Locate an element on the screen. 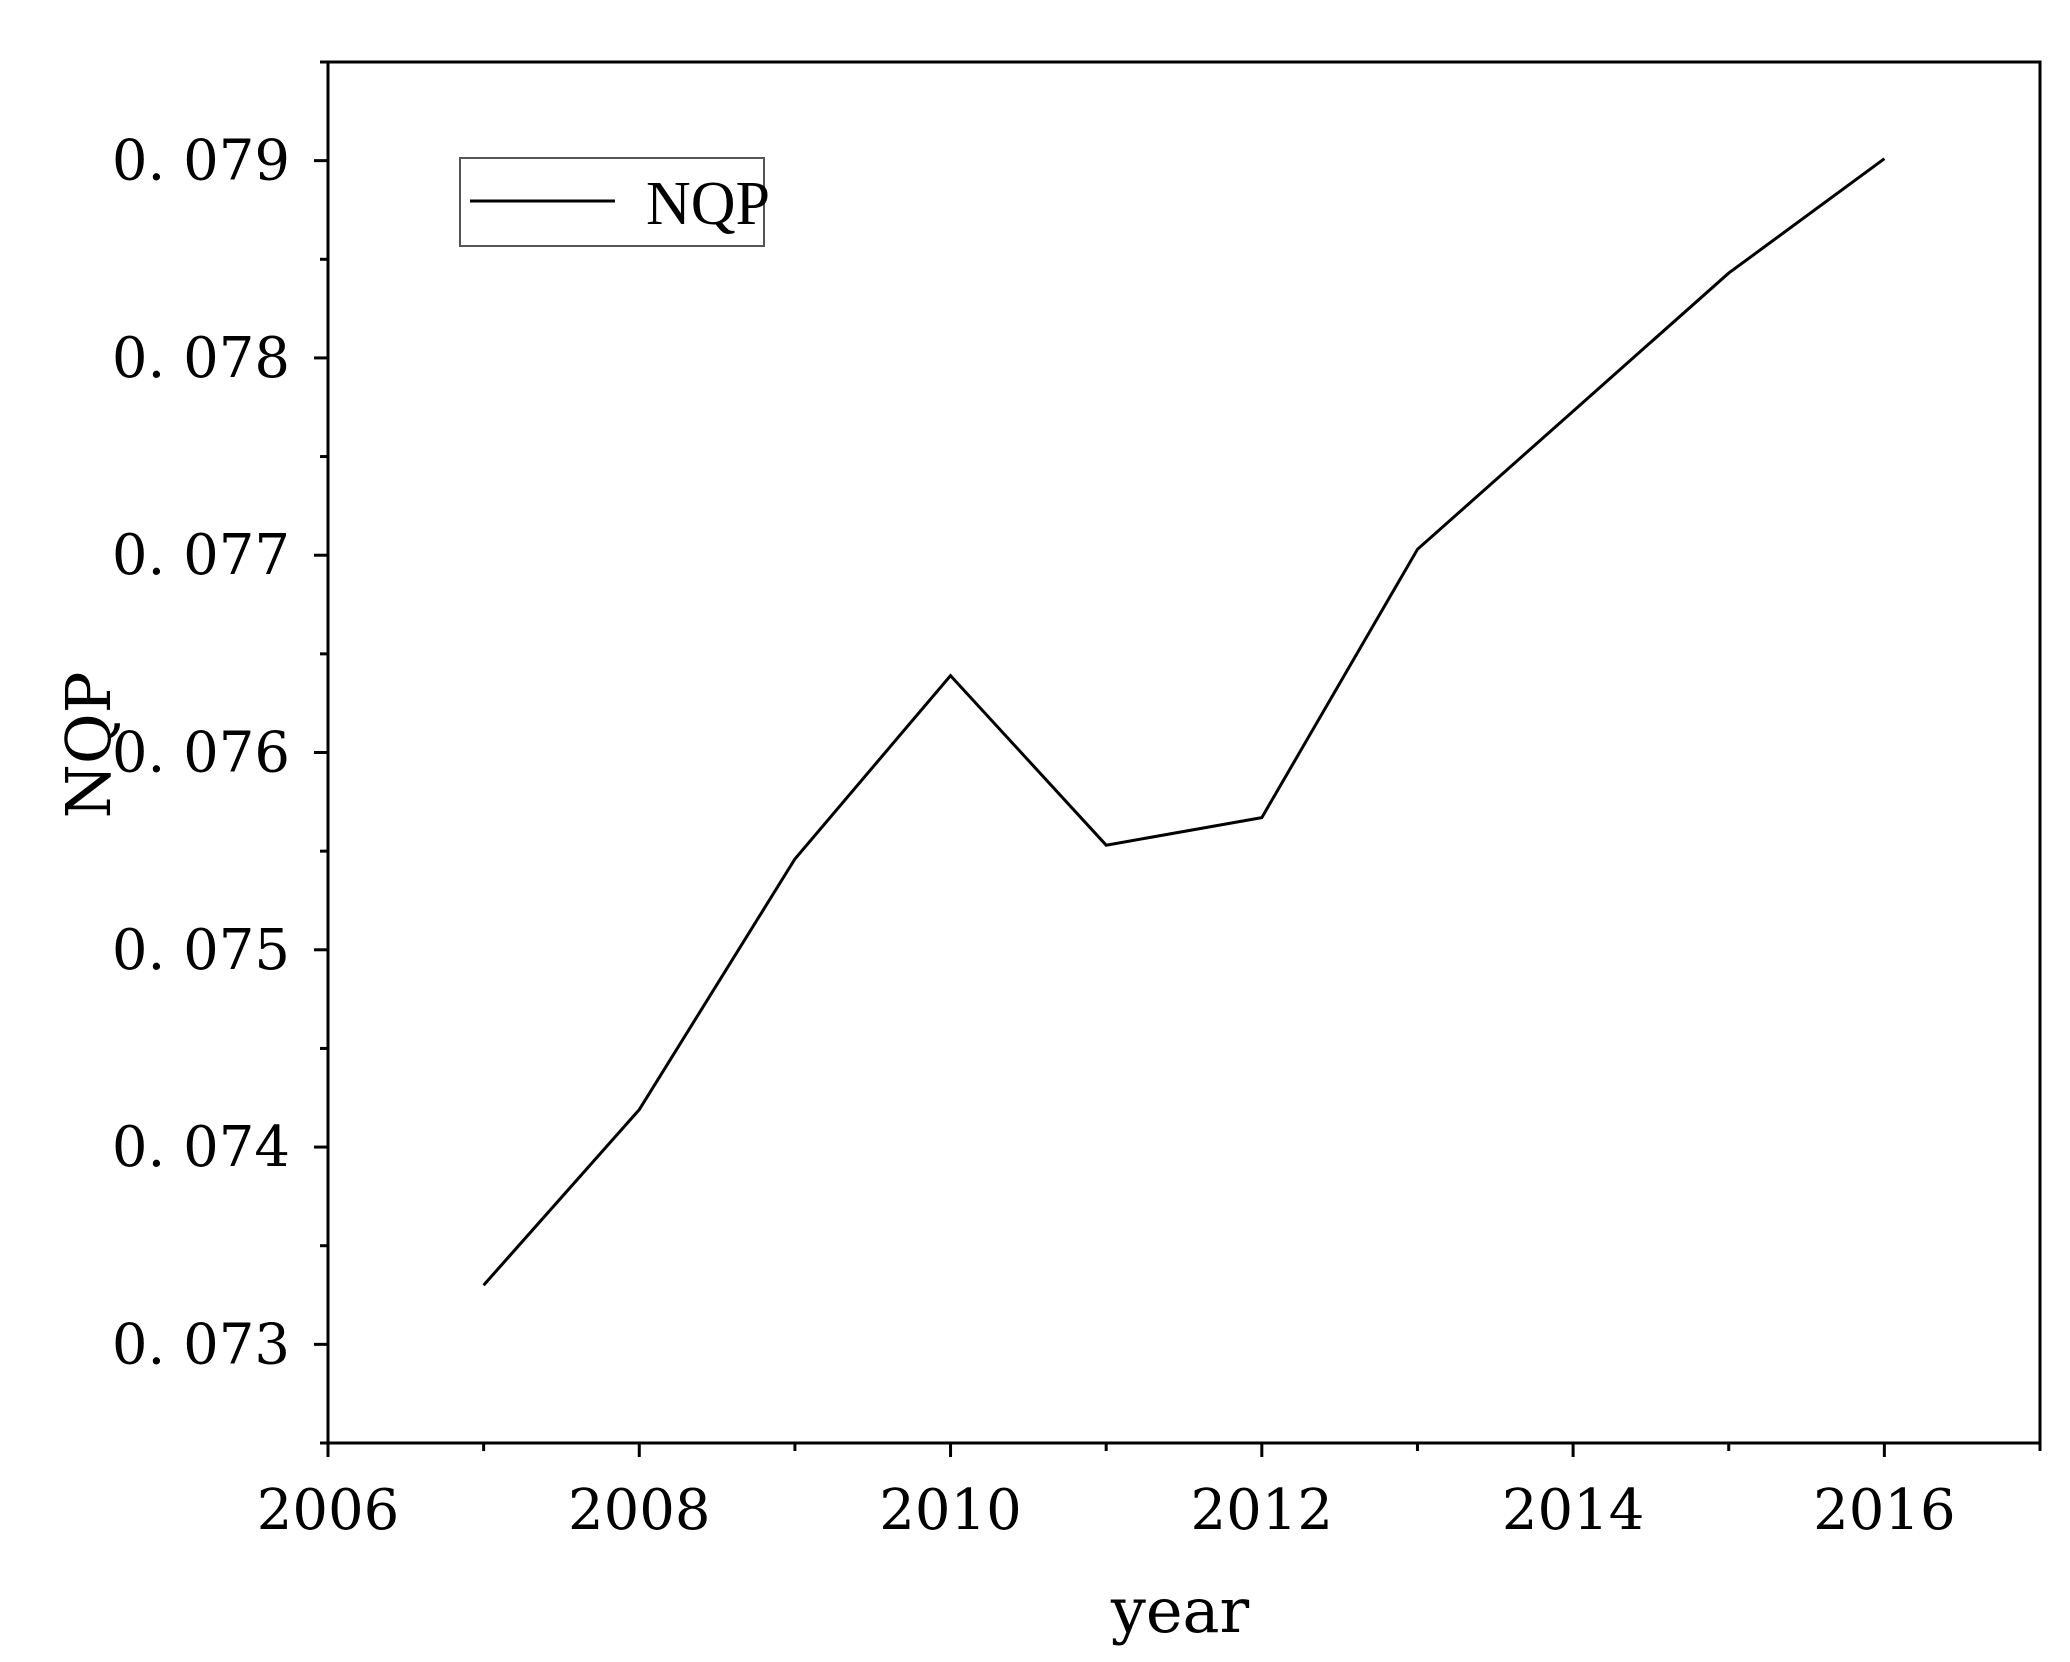 The height and width of the screenshot is (1662, 2070). y-tick-label: 0. 076 is located at coordinates (201, 753).